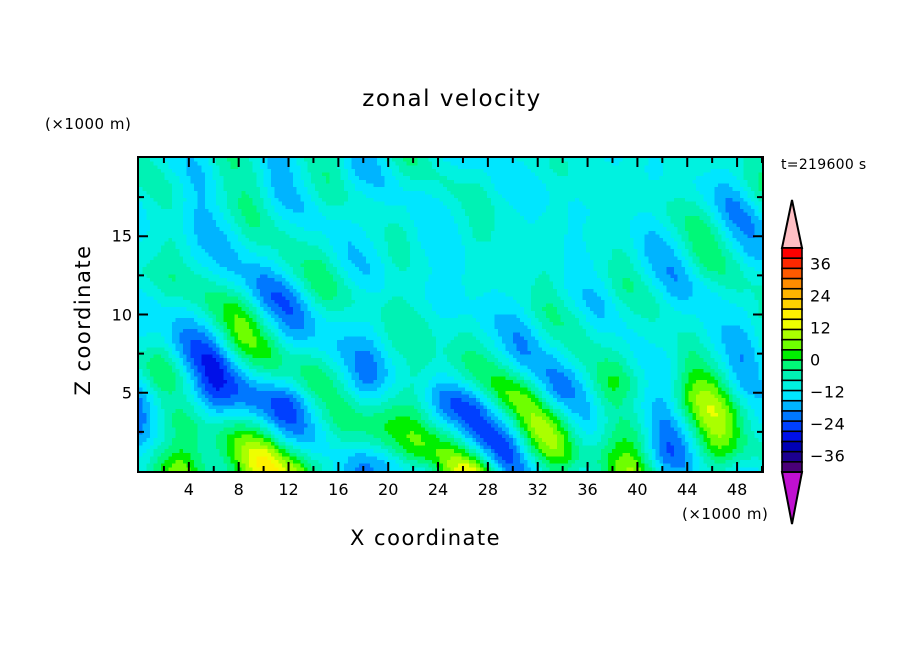 The image size is (904, 654). What do you see at coordinates (637, 489) in the screenshot?
I see `x-tick-label: 40` at bounding box center [637, 489].